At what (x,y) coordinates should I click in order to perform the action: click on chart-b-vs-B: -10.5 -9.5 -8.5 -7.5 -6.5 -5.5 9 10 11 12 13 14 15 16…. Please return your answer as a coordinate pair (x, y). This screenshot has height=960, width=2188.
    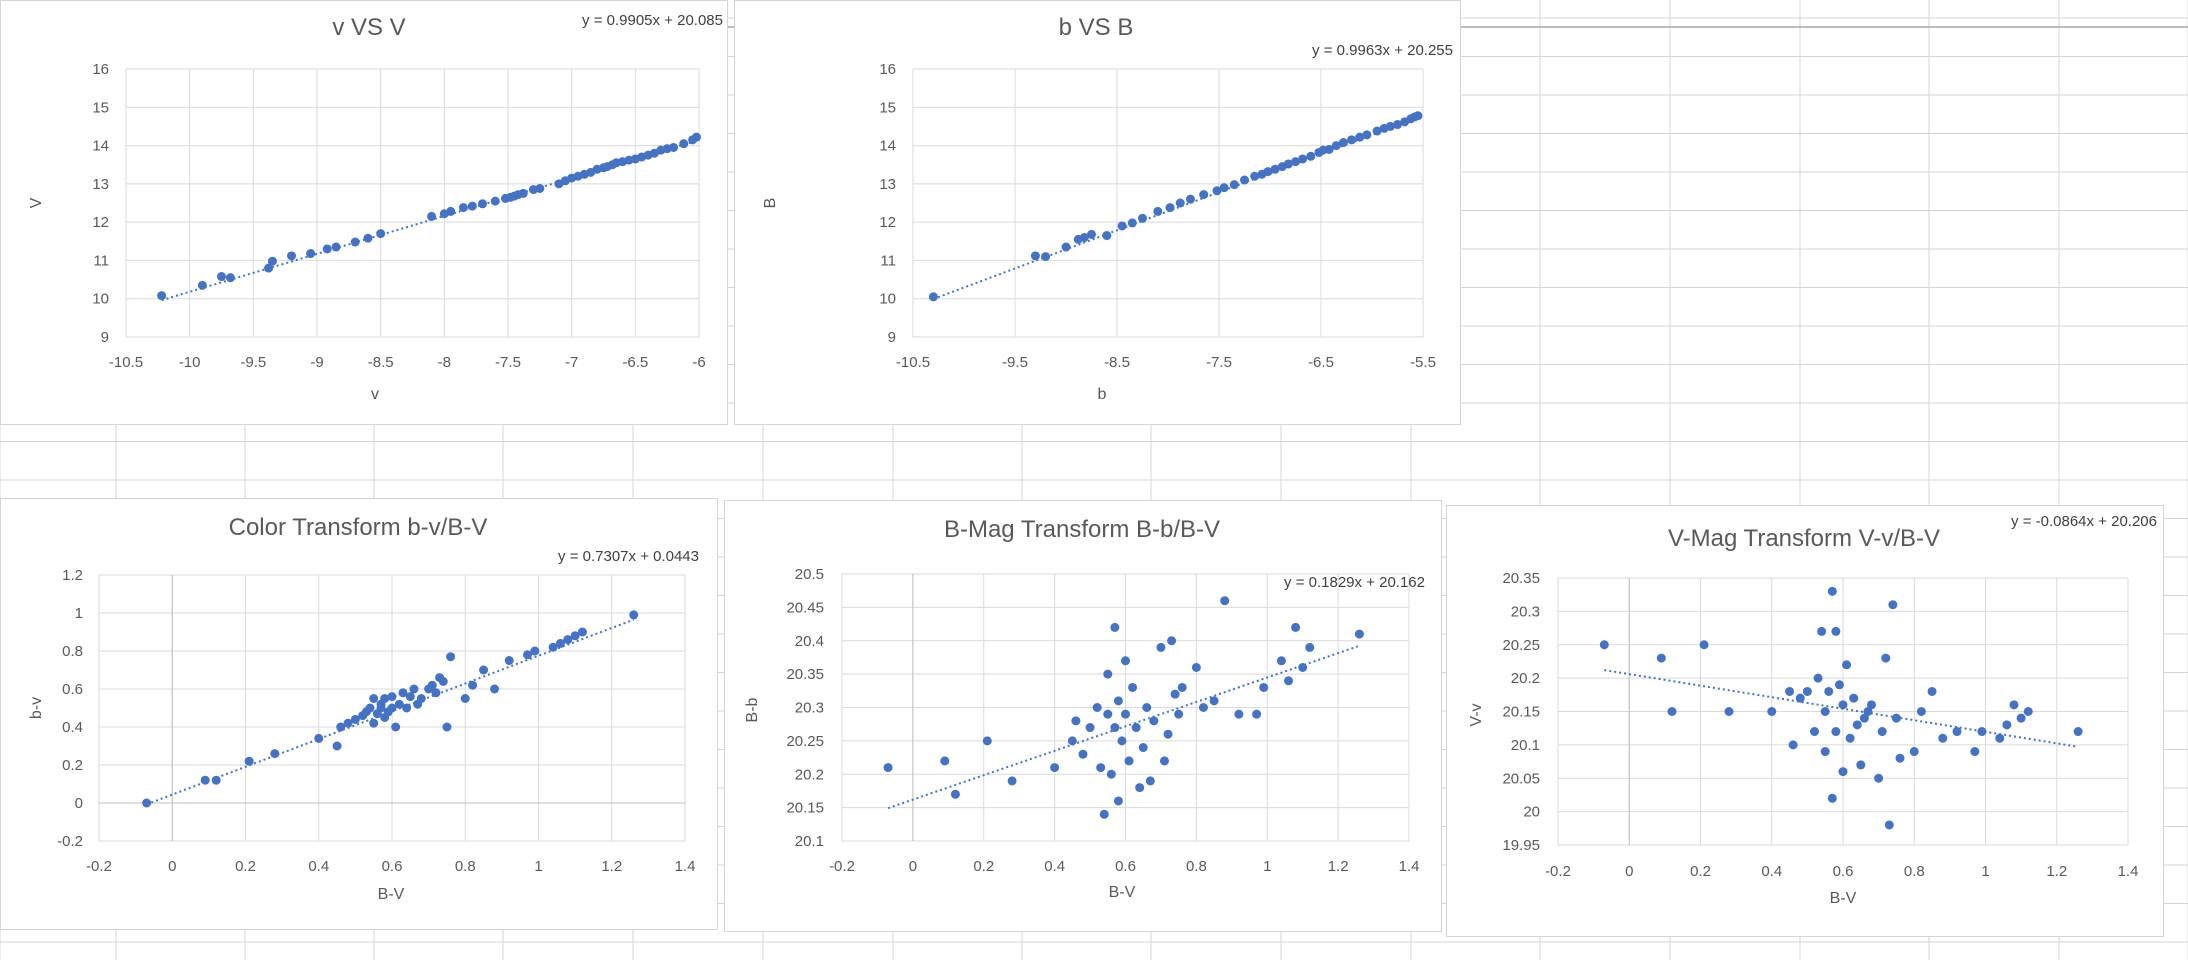
    Looking at the image, I should click on (1097, 212).